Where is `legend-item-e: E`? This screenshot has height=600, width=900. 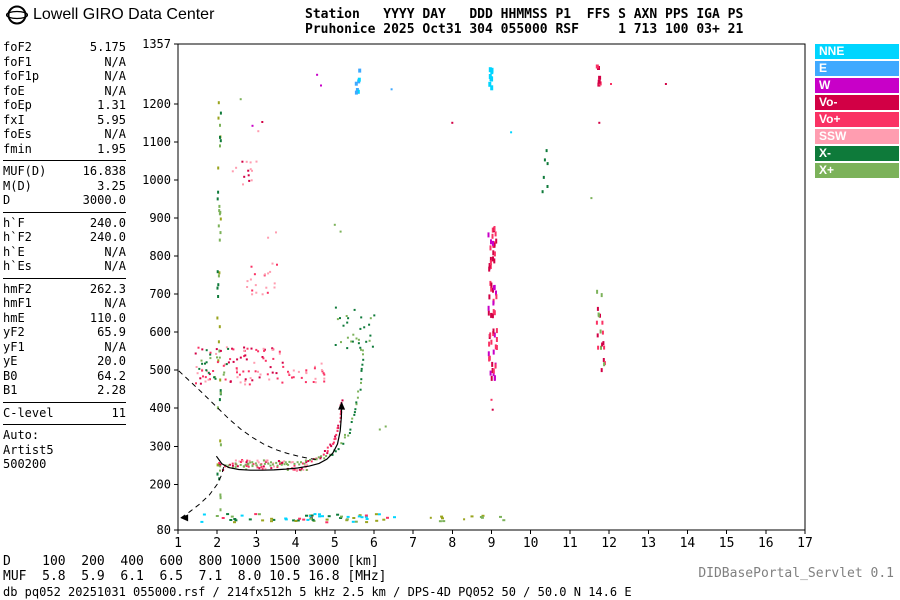 legend-item-e: E is located at coordinates (857, 68).